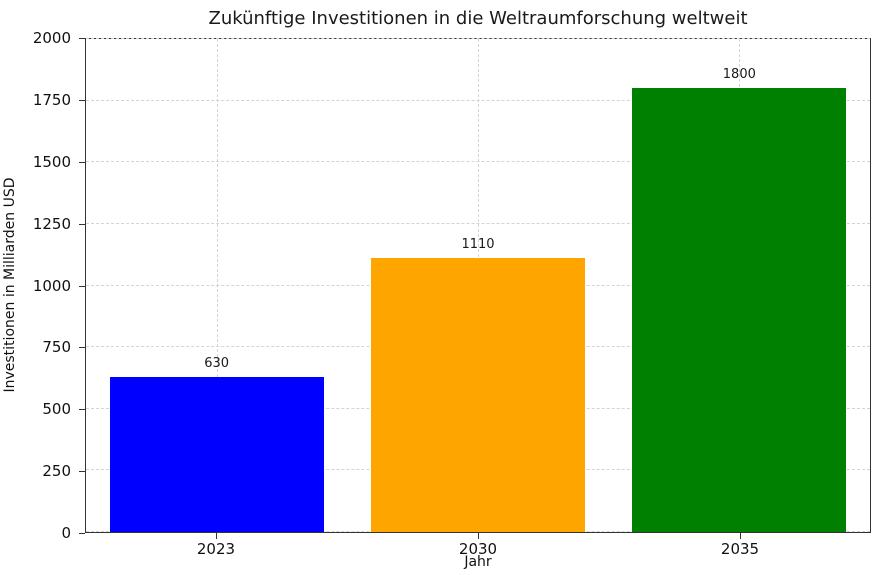 The height and width of the screenshot is (575, 886). Describe the element at coordinates (56, 409) in the screenshot. I see `y-tick-label: 500` at that location.